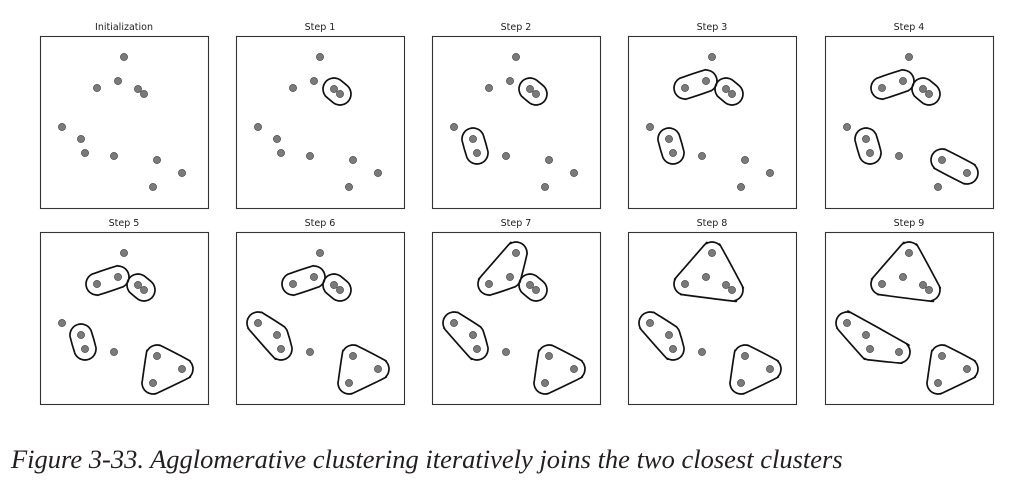 The width and height of the screenshot is (1024, 504). What do you see at coordinates (516, 27) in the screenshot?
I see `panel-title: Step 2` at bounding box center [516, 27].